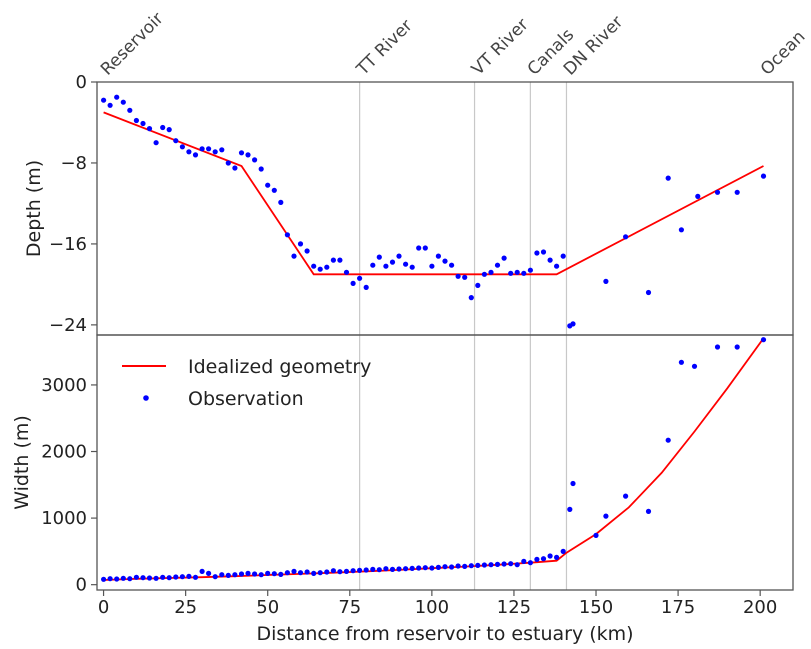 This screenshot has width=811, height=649. I want to click on y-tick-label: 1000, so click(64, 518).